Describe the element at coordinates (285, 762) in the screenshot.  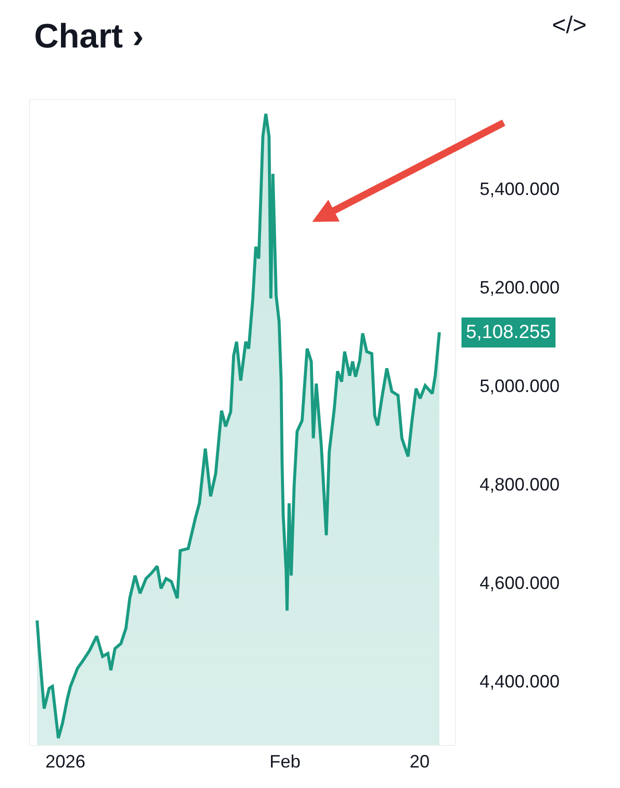
I see `x-tick-label: Feb` at that location.